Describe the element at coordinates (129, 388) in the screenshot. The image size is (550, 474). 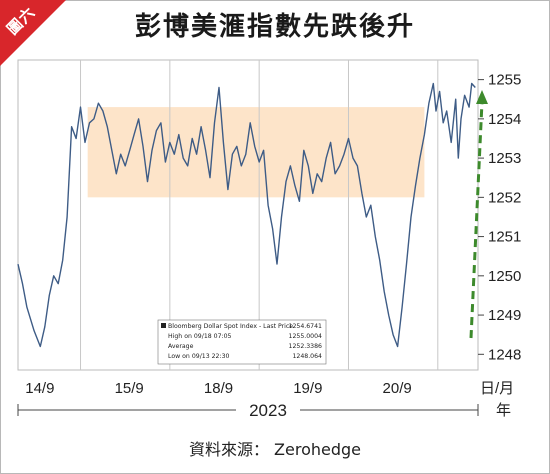
I see `x-tick-label-1: 15/9` at that location.